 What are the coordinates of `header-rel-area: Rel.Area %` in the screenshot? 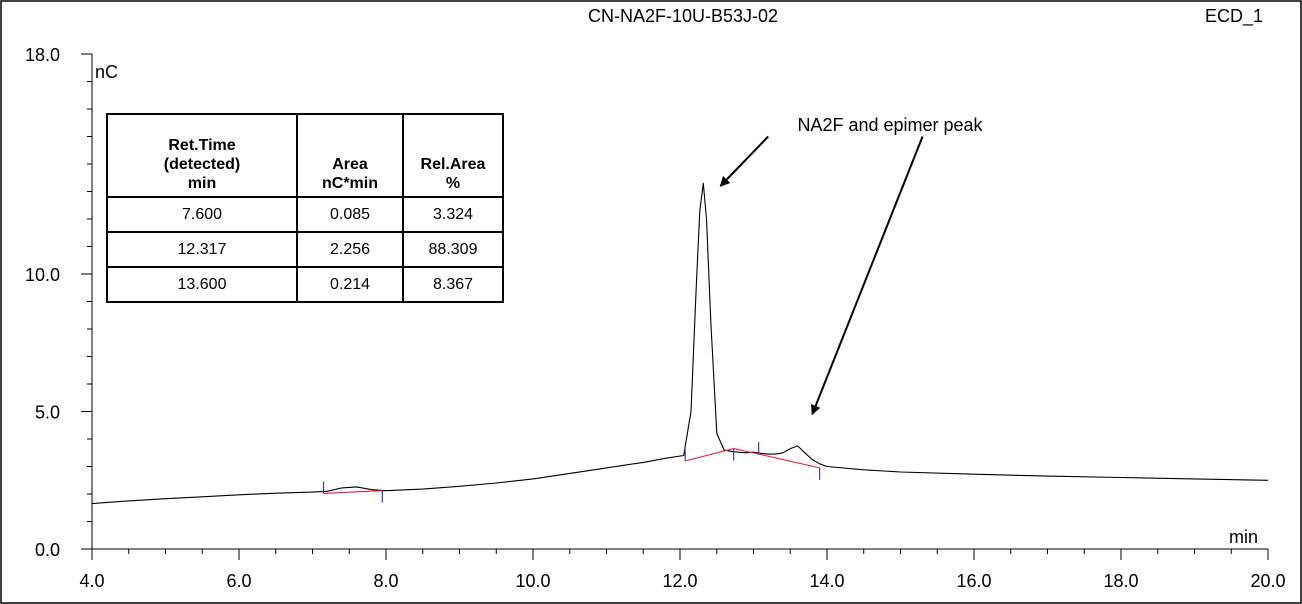 It's located at (453, 155).